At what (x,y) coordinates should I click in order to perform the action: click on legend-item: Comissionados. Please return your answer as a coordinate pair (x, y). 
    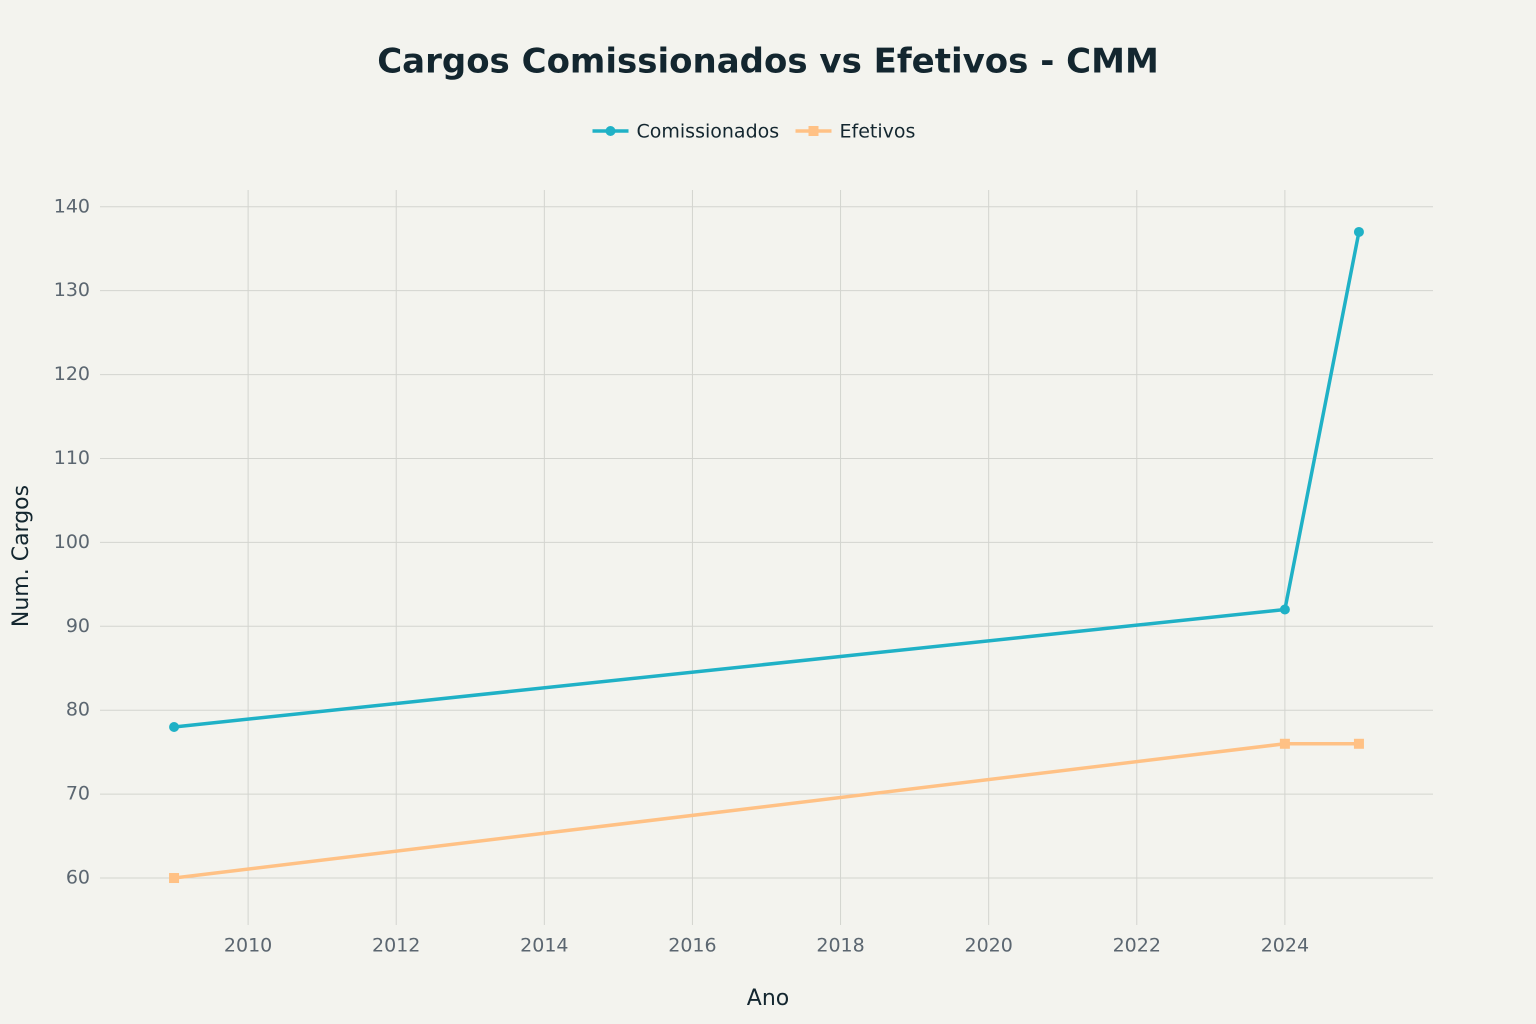
    Looking at the image, I should click on (686, 132).